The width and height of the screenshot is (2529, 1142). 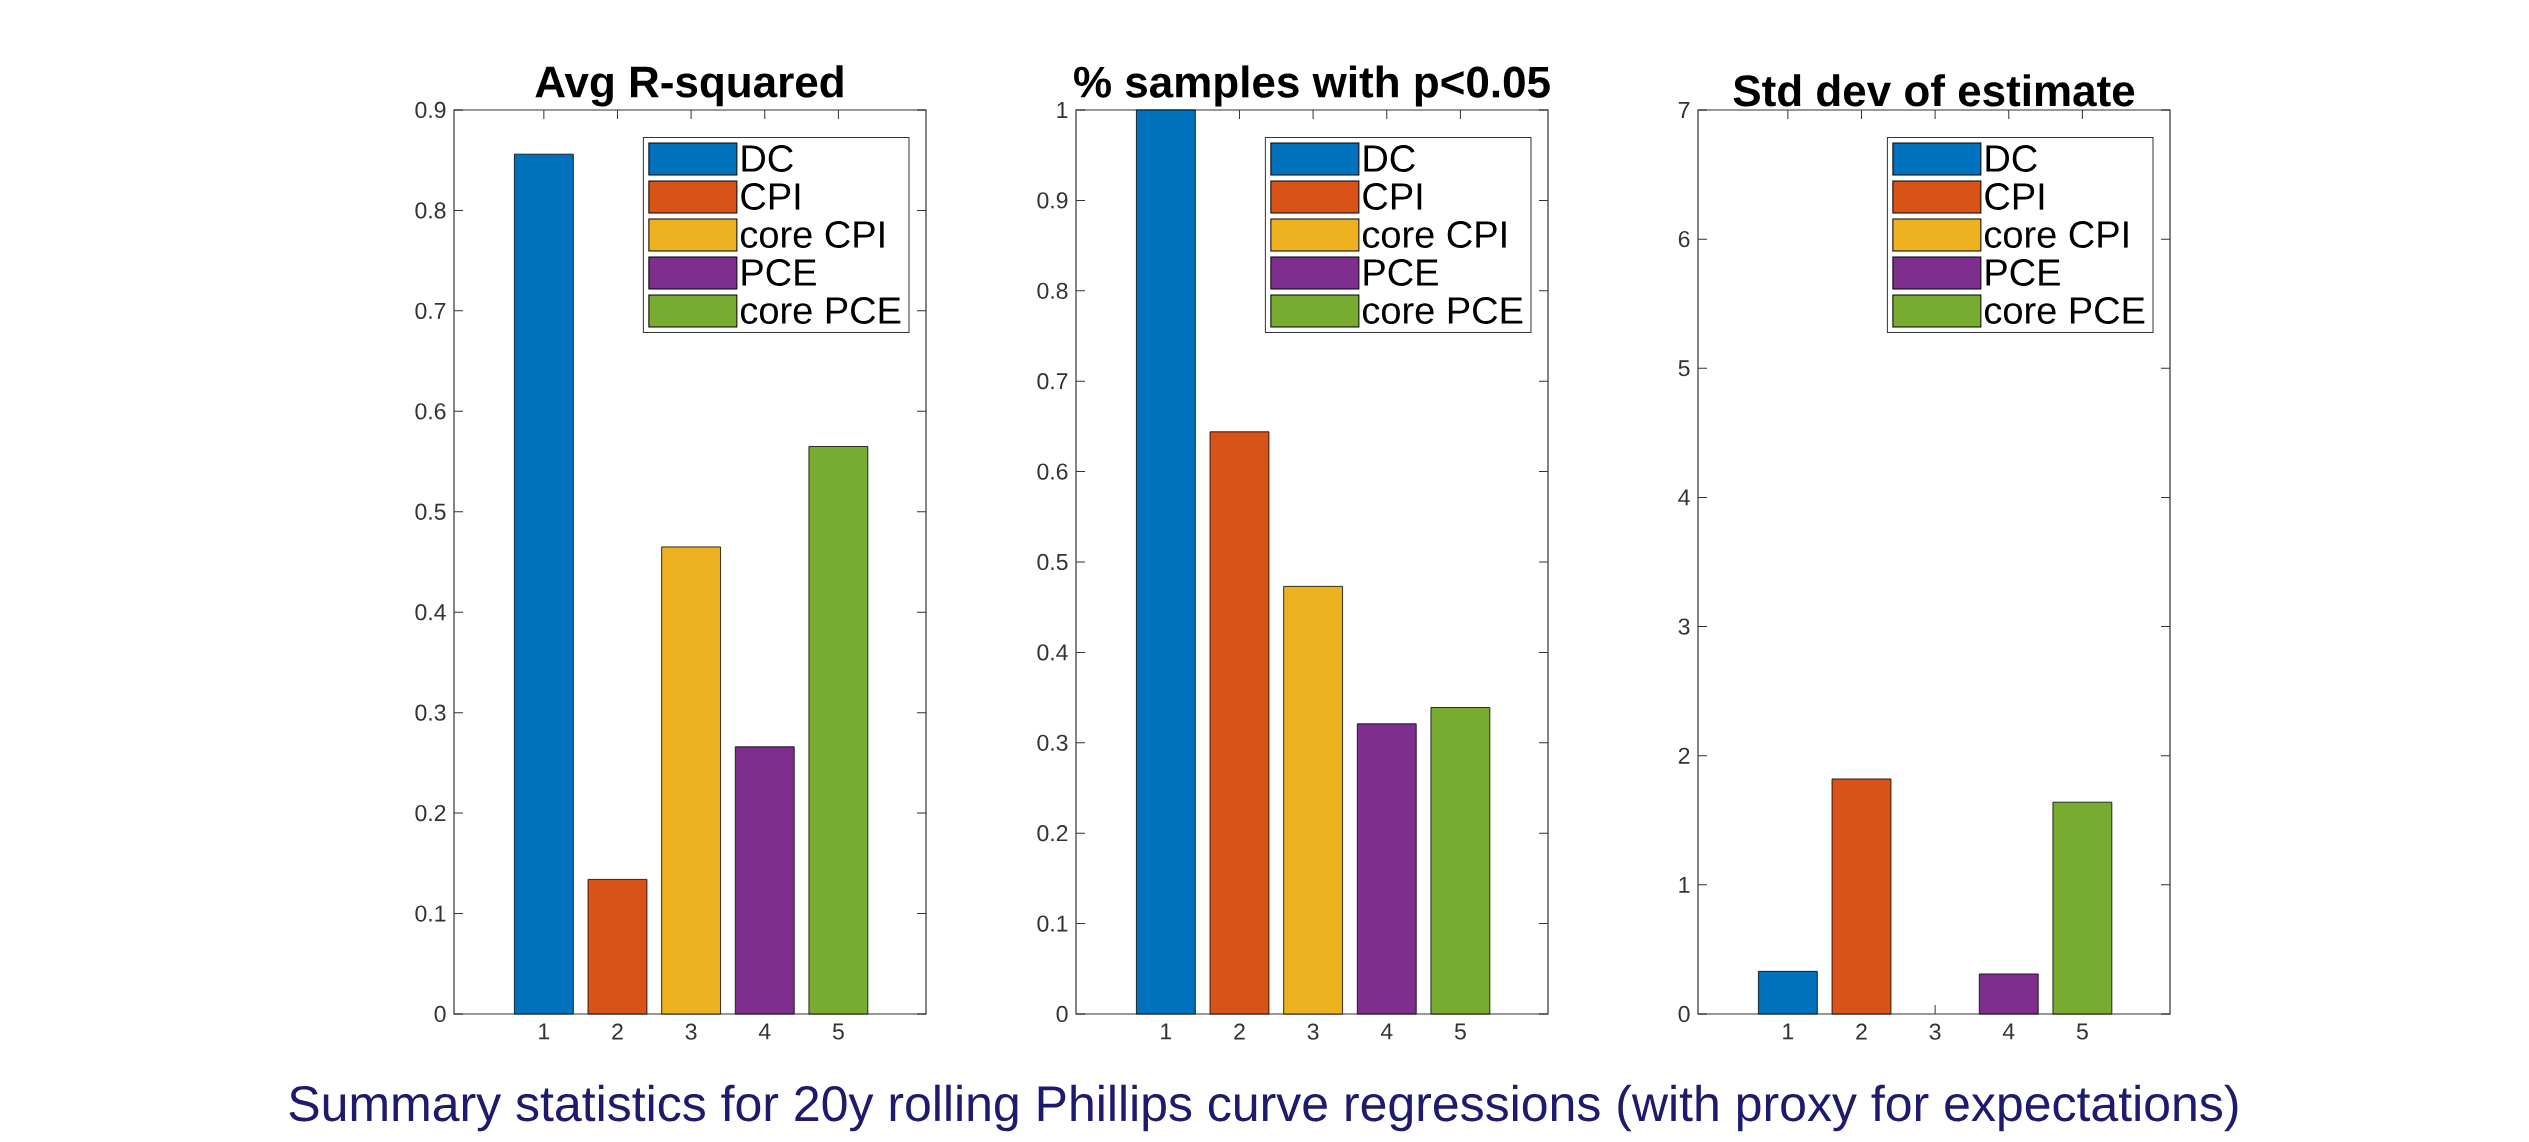 I want to click on chart-title: % samples with p<0.05, so click(x=1312, y=86).